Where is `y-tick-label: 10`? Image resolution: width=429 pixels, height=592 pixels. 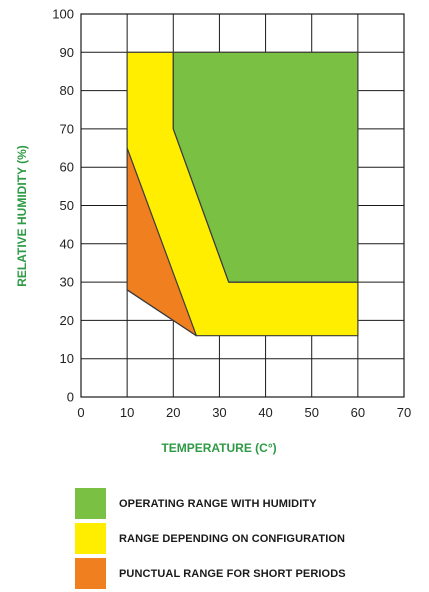 y-tick-label: 10 is located at coordinates (67, 358).